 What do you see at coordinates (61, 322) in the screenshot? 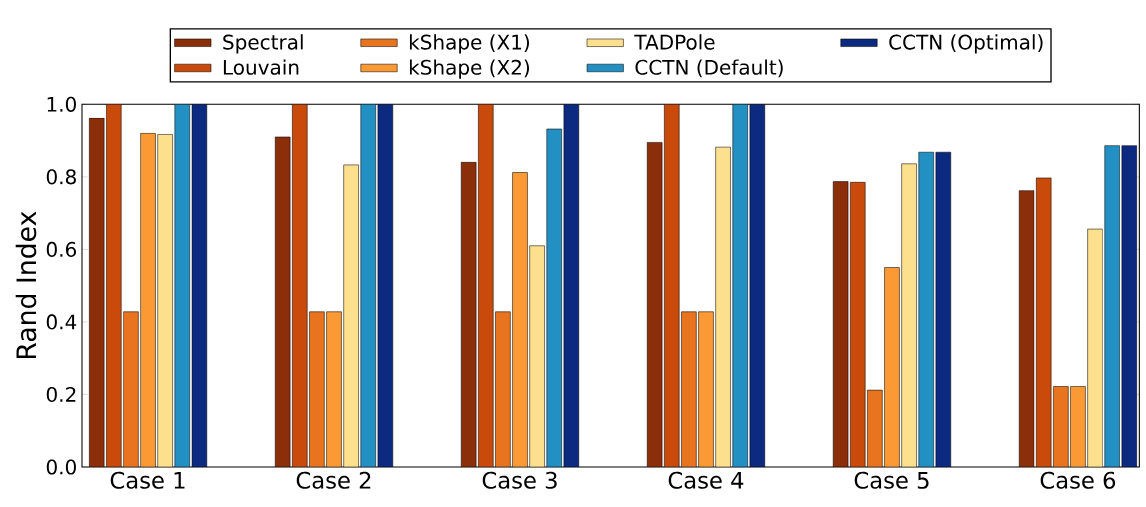
I see `y-tick-label: 0.4` at bounding box center [61, 322].